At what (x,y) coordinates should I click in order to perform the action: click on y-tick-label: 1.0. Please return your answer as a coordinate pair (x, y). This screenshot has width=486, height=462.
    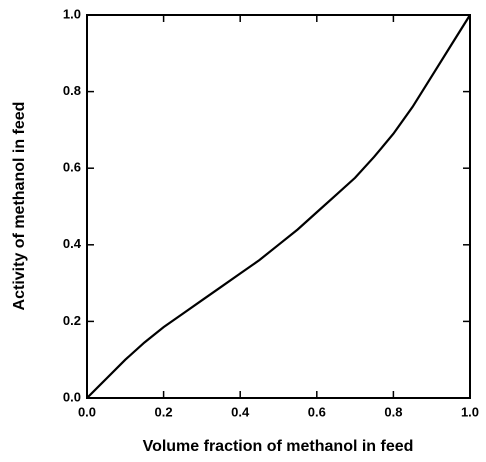
    Looking at the image, I should click on (72, 13).